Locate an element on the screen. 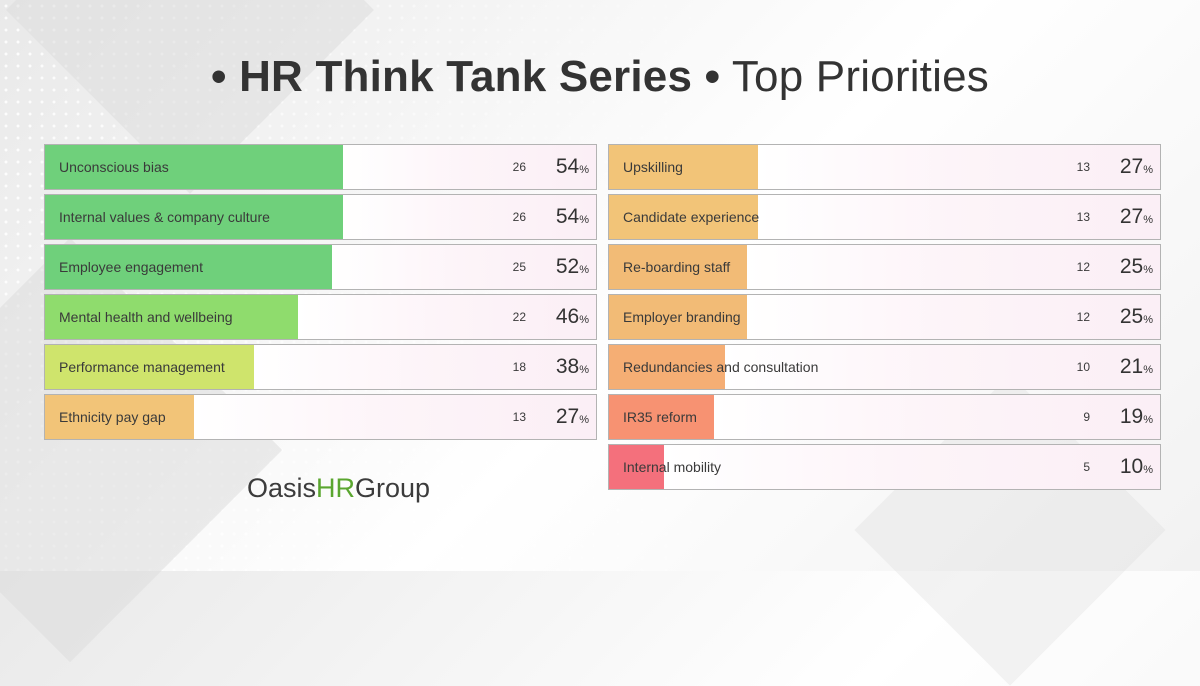 This screenshot has width=1200, height=686. priority-bar-row: Employer branding 12 25% is located at coordinates (884, 317).